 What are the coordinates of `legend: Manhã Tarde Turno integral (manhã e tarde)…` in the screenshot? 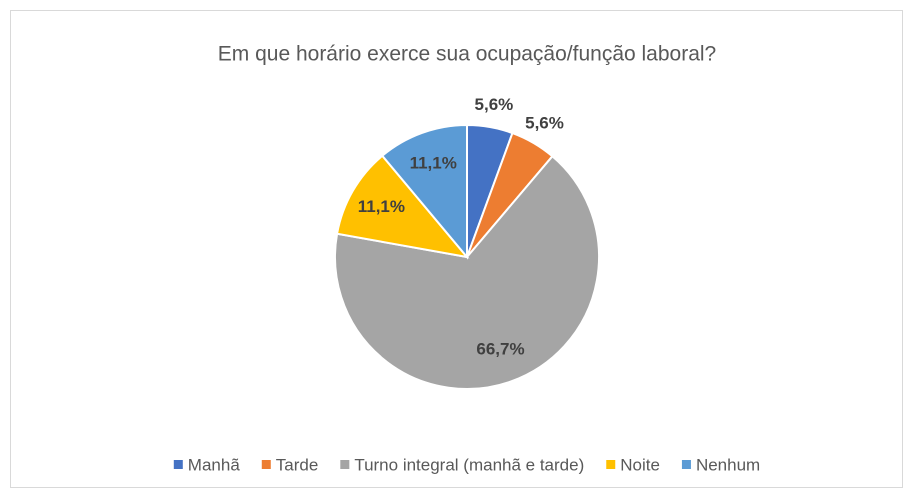 It's located at (466, 464).